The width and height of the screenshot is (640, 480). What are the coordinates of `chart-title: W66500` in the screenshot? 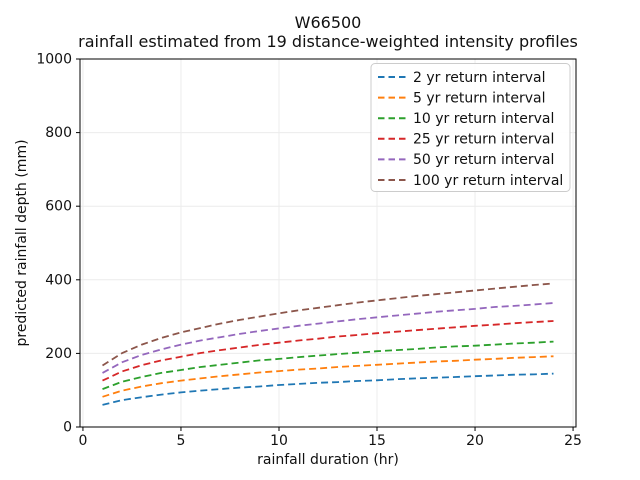 It's located at (328, 22).